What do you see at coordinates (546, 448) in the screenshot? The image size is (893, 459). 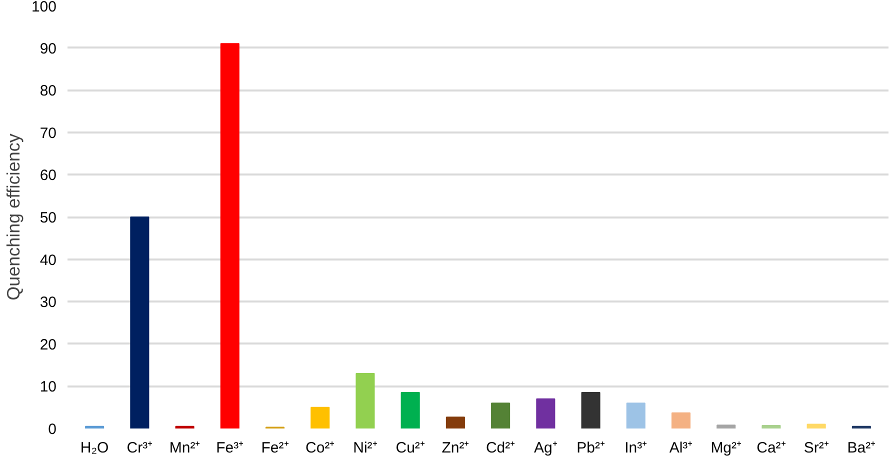 I see `x-tick-label: Ag⁺` at bounding box center [546, 448].